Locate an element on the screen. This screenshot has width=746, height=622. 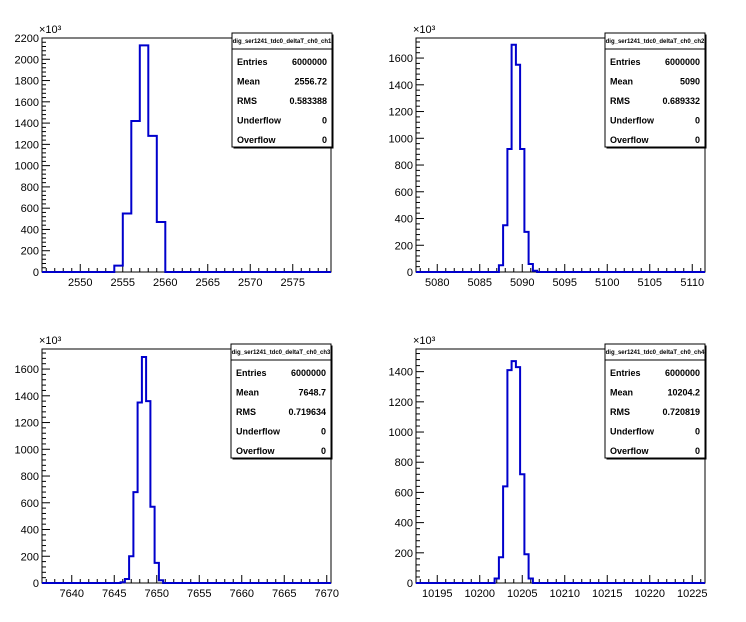
x-tick-label: 5085 is located at coordinates (480, 283).